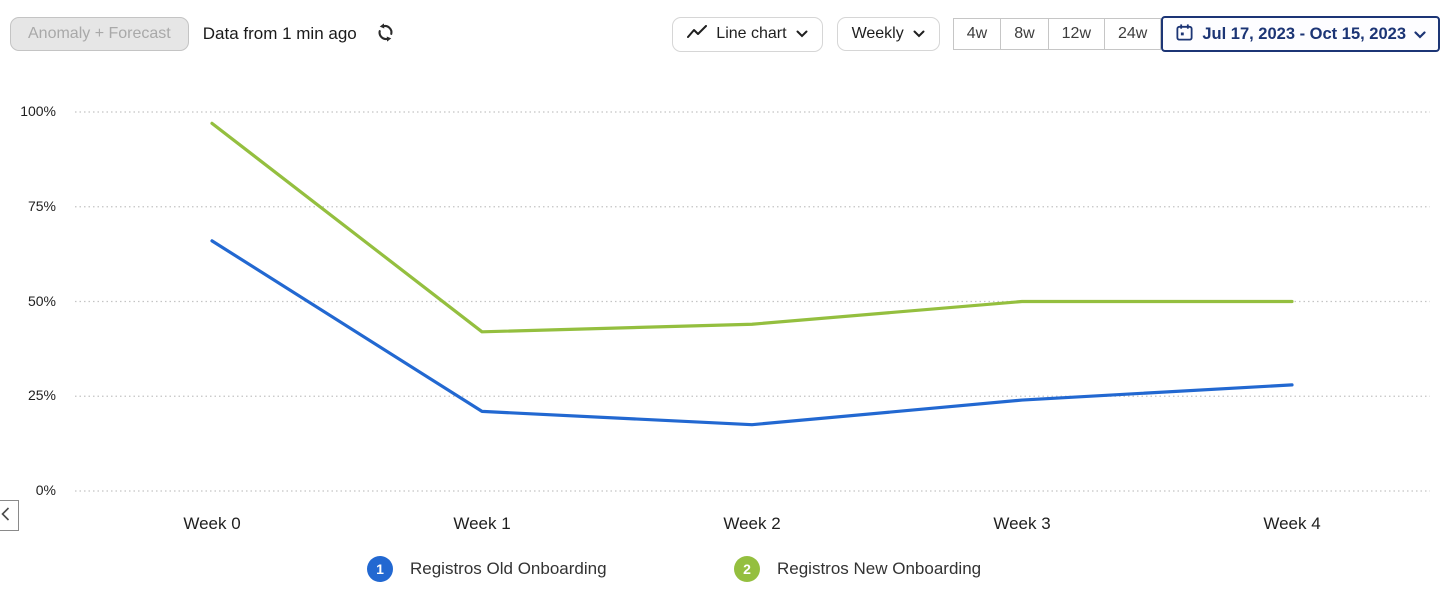 Image resolution: width=1456 pixels, height=603 pixels. I want to click on x-axis-category-label: Week 1, so click(482, 523).